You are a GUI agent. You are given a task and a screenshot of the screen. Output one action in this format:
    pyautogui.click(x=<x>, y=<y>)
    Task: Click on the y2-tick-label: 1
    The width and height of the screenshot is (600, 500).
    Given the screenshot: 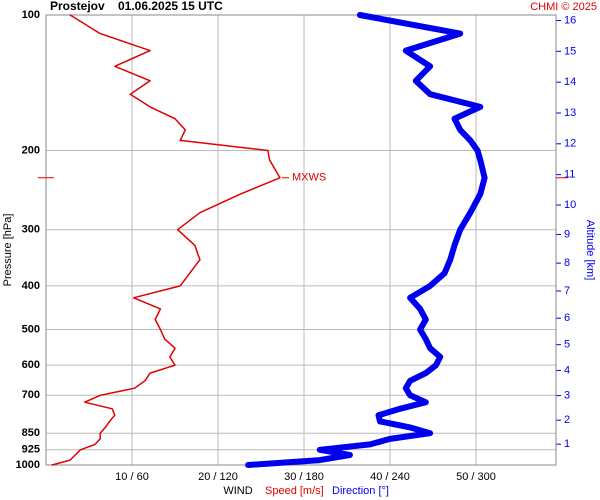 What is the action you would take?
    pyautogui.click(x=567, y=444)
    